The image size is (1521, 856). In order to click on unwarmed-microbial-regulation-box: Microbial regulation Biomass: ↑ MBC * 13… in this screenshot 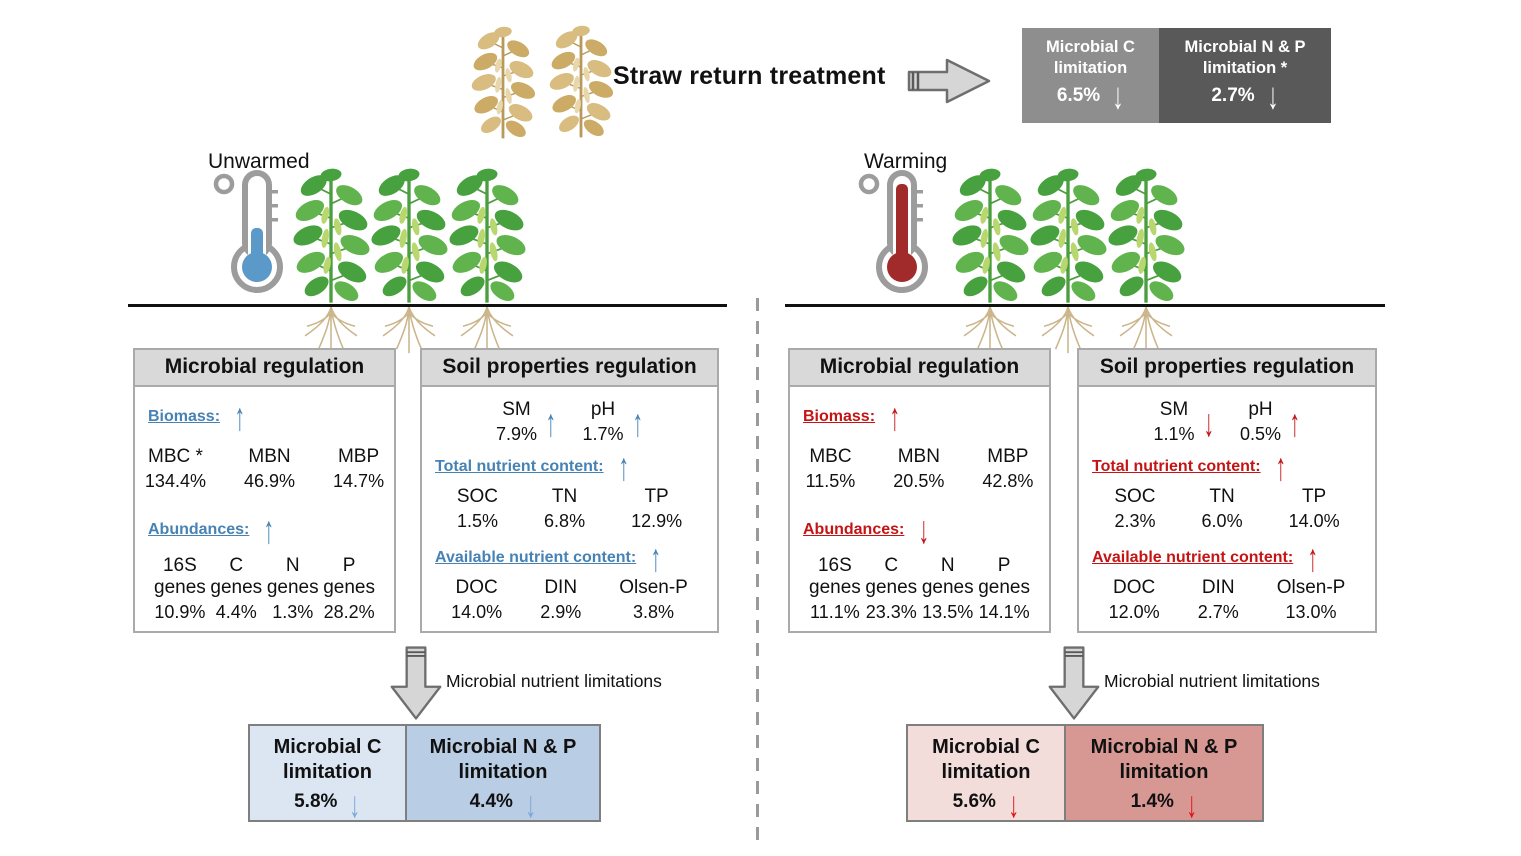, I will do `click(264, 490)`.